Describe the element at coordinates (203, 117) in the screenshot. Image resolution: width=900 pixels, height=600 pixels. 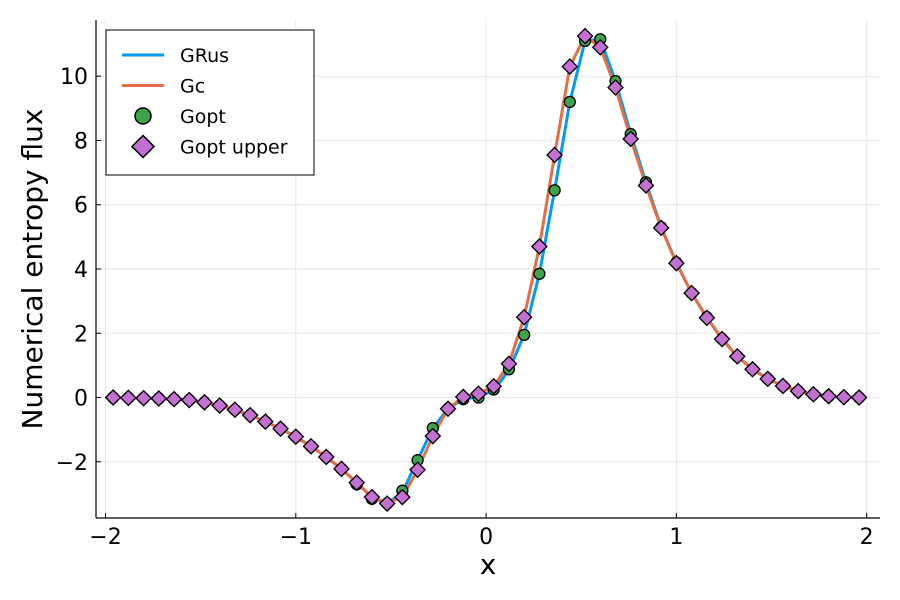
I see `legend-label: Gopt` at that location.